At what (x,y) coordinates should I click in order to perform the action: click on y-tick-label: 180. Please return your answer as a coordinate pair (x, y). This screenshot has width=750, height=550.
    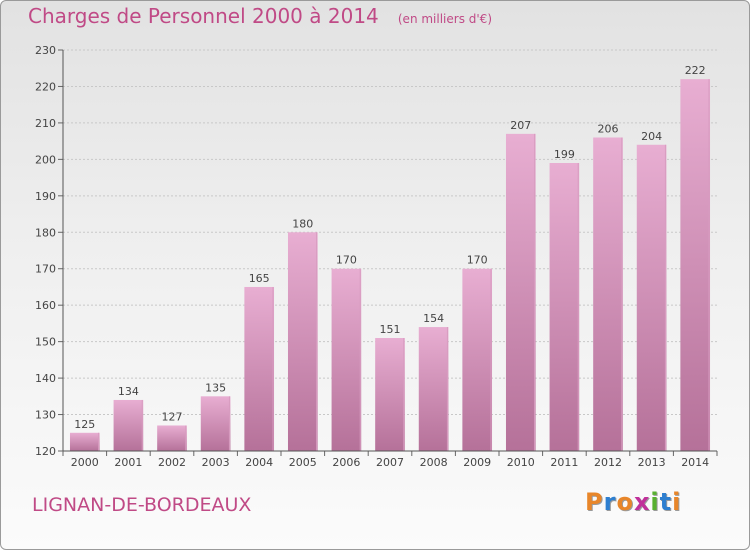
    Looking at the image, I should click on (45, 232).